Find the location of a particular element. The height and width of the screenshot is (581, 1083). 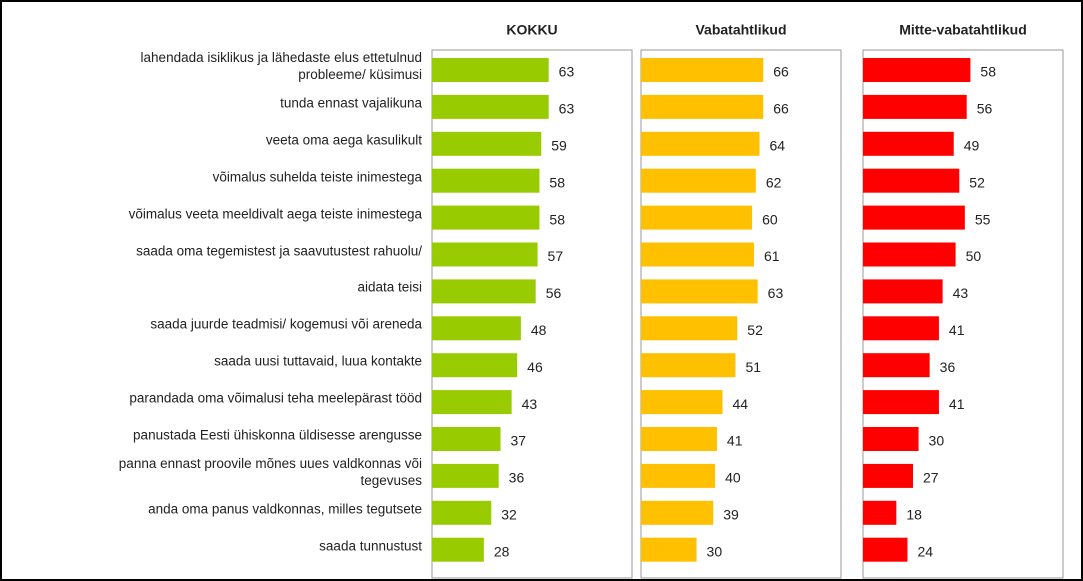

value-label: 46 is located at coordinates (535, 367).